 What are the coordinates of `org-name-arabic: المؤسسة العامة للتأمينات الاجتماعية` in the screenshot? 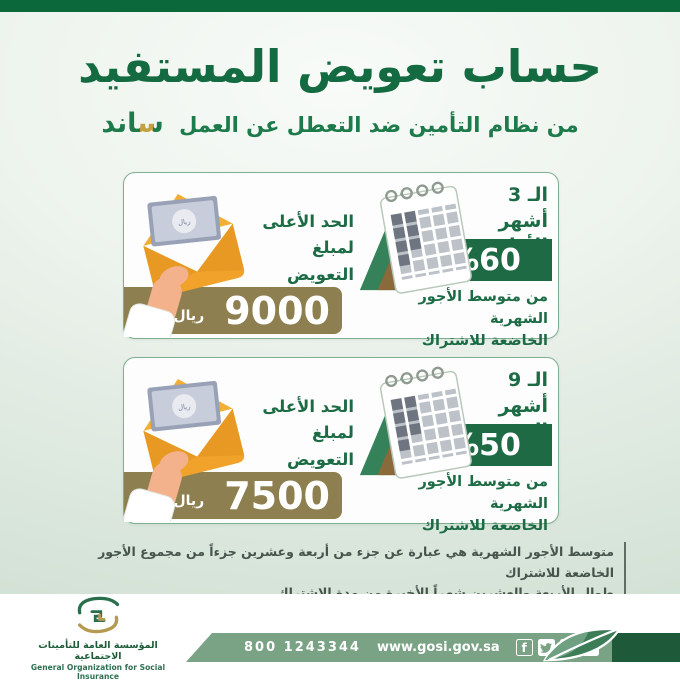 It's located at (98, 651).